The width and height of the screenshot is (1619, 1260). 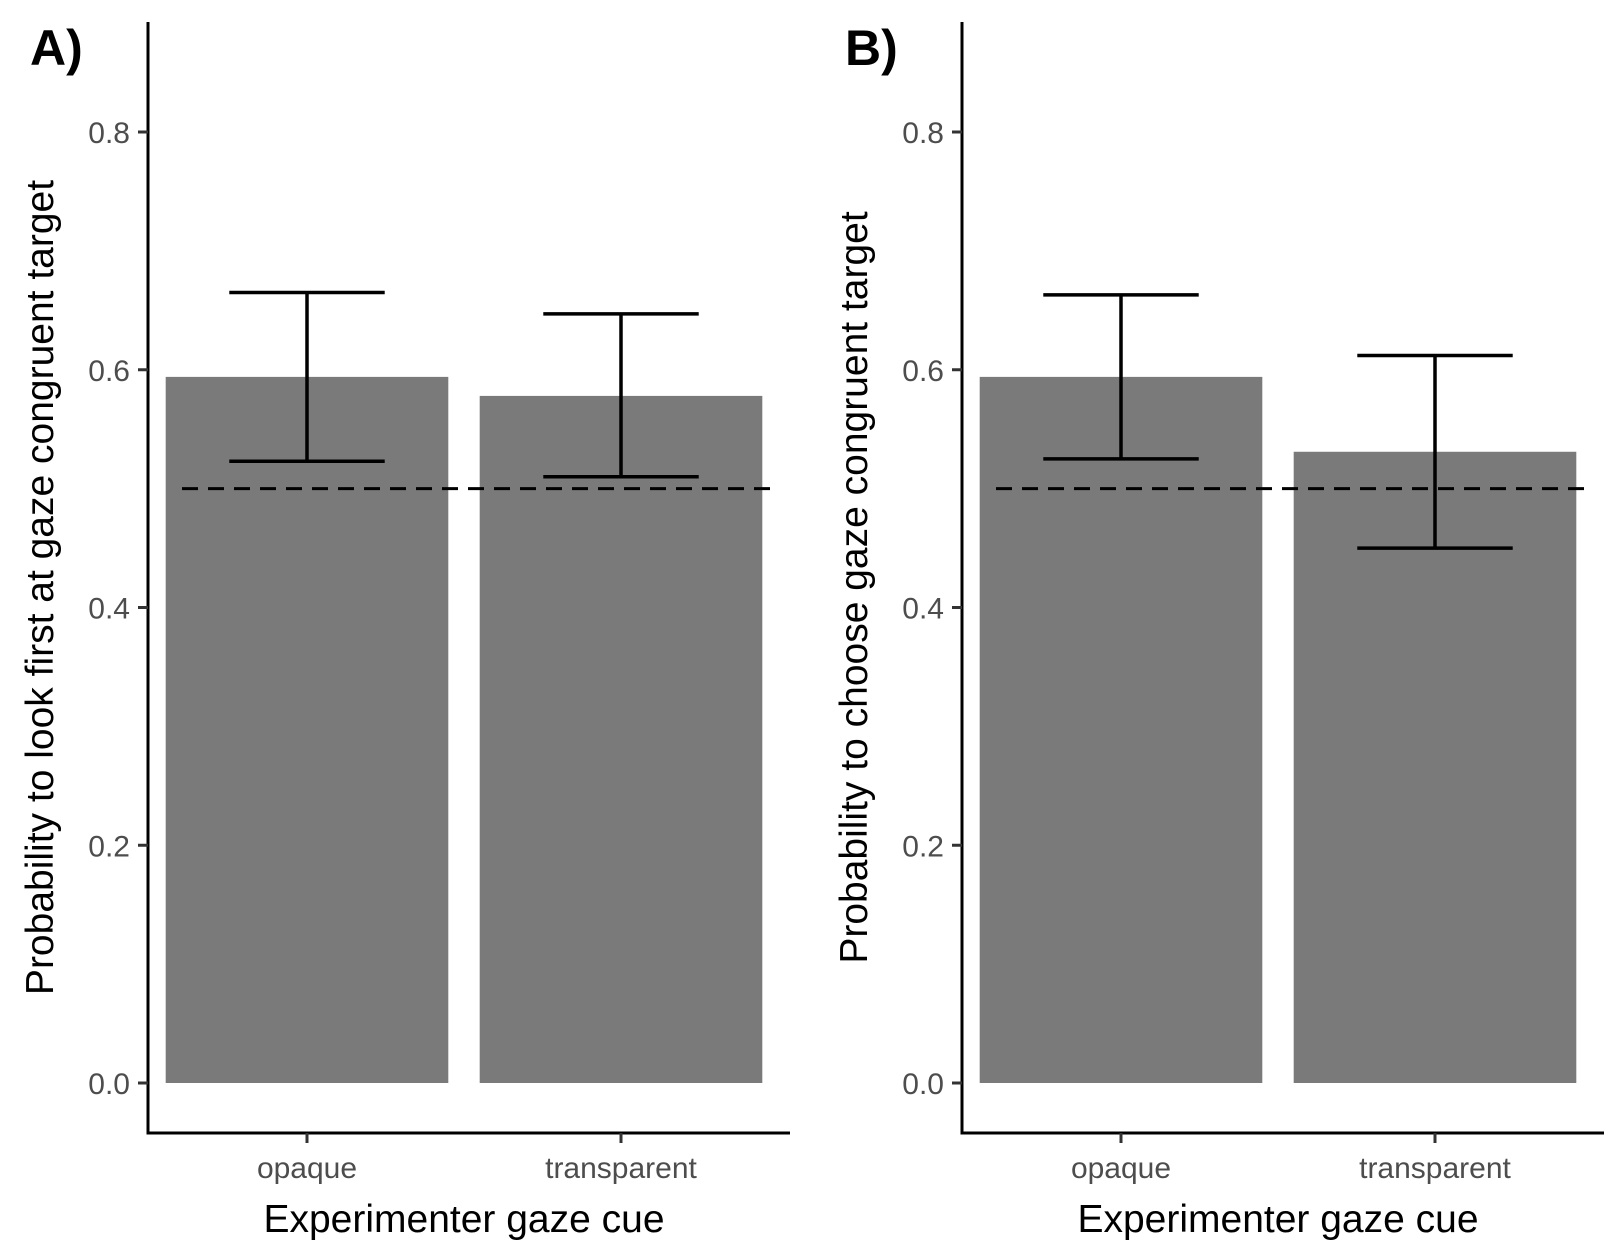 I want to click on panel-label: B), so click(x=871, y=48).